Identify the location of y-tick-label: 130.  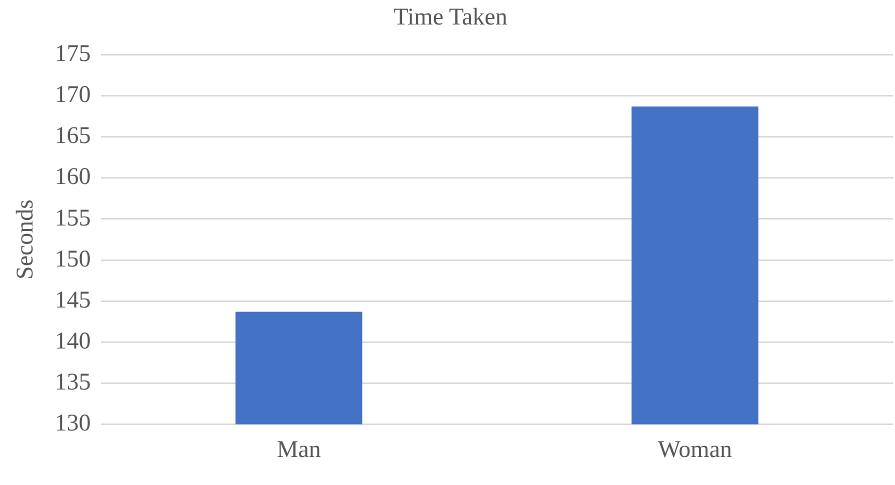
(72, 423).